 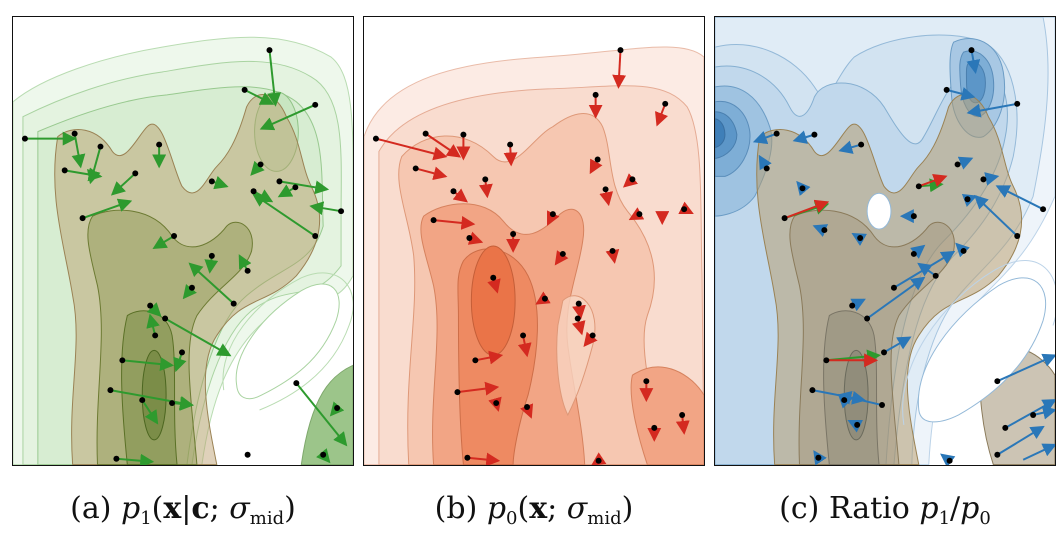 What do you see at coordinates (944, 518) in the screenshot?
I see `caption-c-sub-1: 1` at bounding box center [944, 518].